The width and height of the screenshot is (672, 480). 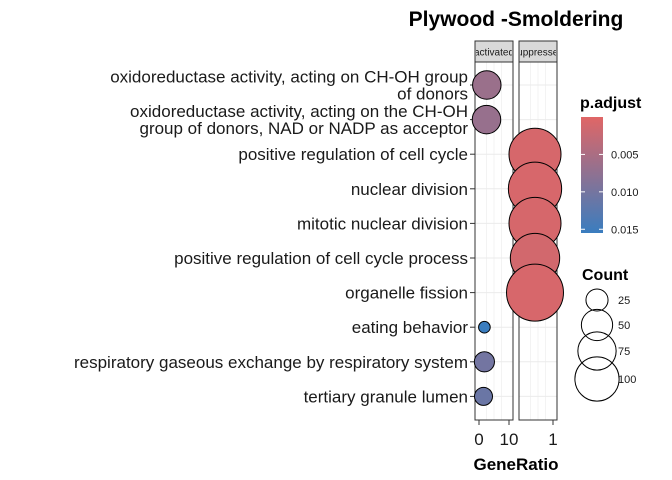 I want to click on term-label: group of donors, NAD or NADP as acceptor, so click(x=303, y=128).